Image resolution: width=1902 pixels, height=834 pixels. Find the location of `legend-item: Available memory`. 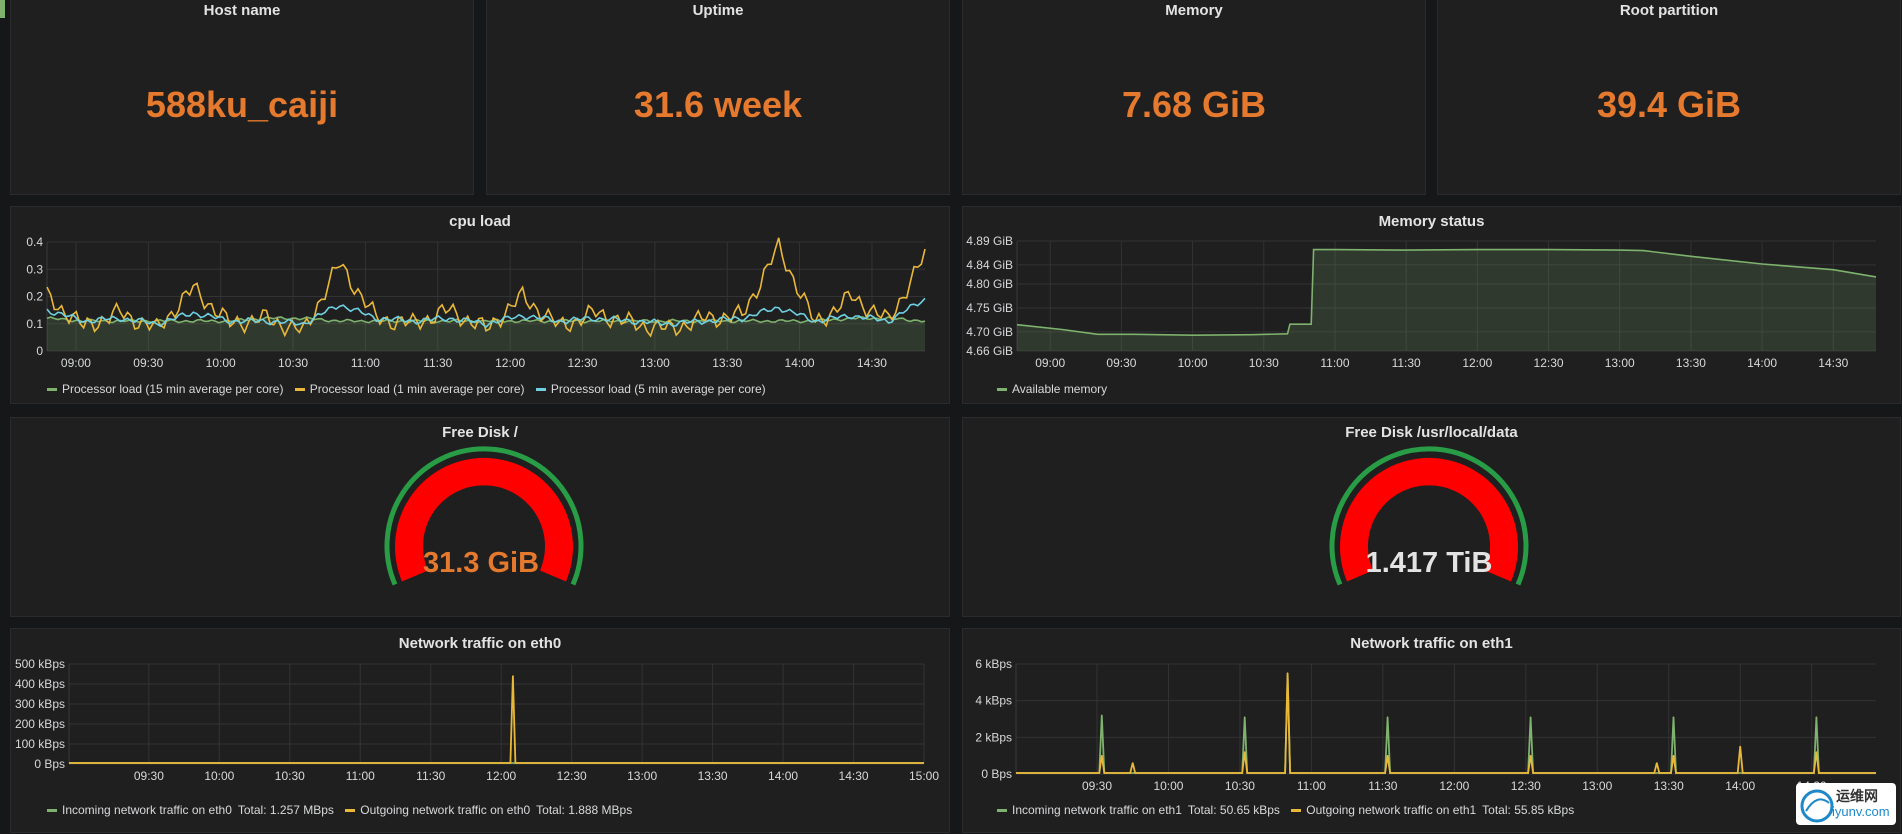

legend-item: Available memory is located at coordinates (1052, 389).